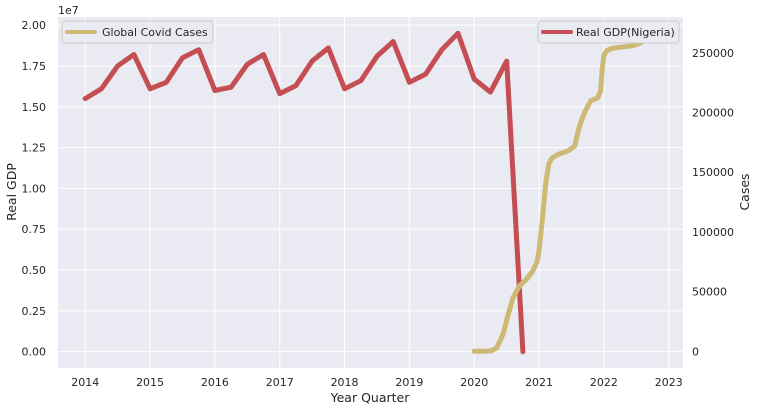 The width and height of the screenshot is (760, 411). Describe the element at coordinates (744, 191) in the screenshot. I see `right-y-axis-label: Cases` at that location.